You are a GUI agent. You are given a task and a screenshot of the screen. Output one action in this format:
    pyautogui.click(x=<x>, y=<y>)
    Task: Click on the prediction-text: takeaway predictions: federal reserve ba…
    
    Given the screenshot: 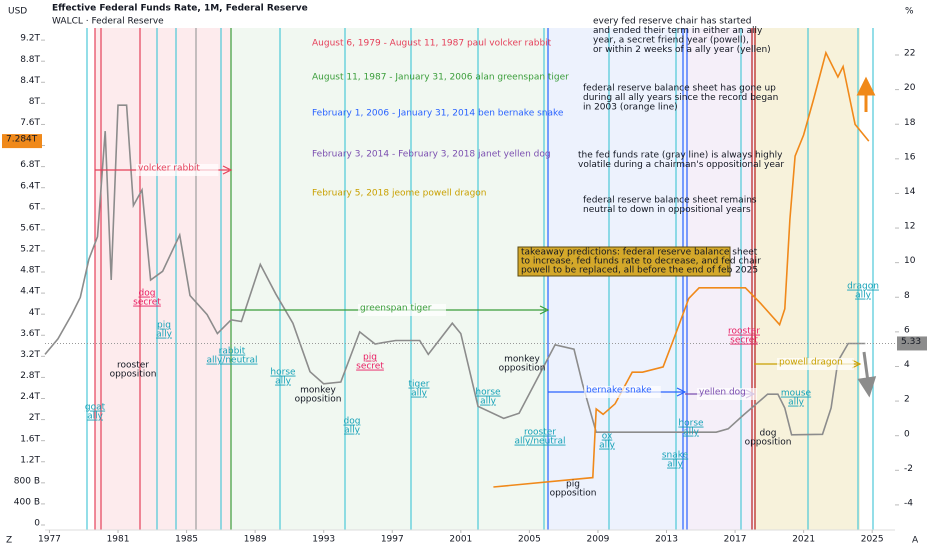 What is the action you would take?
    pyautogui.click(x=639, y=253)
    